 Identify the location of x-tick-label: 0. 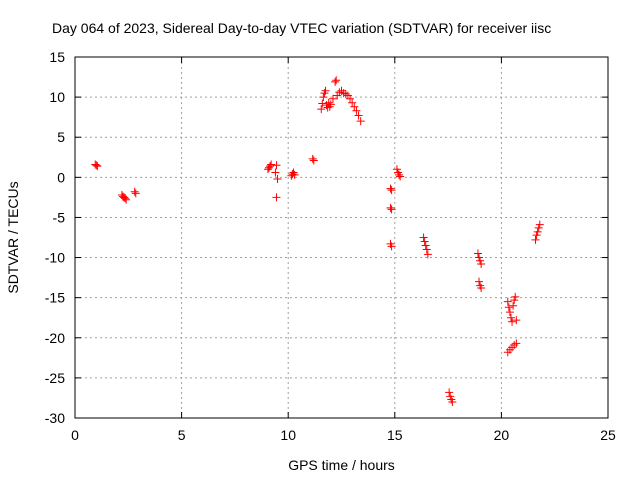
(75, 435).